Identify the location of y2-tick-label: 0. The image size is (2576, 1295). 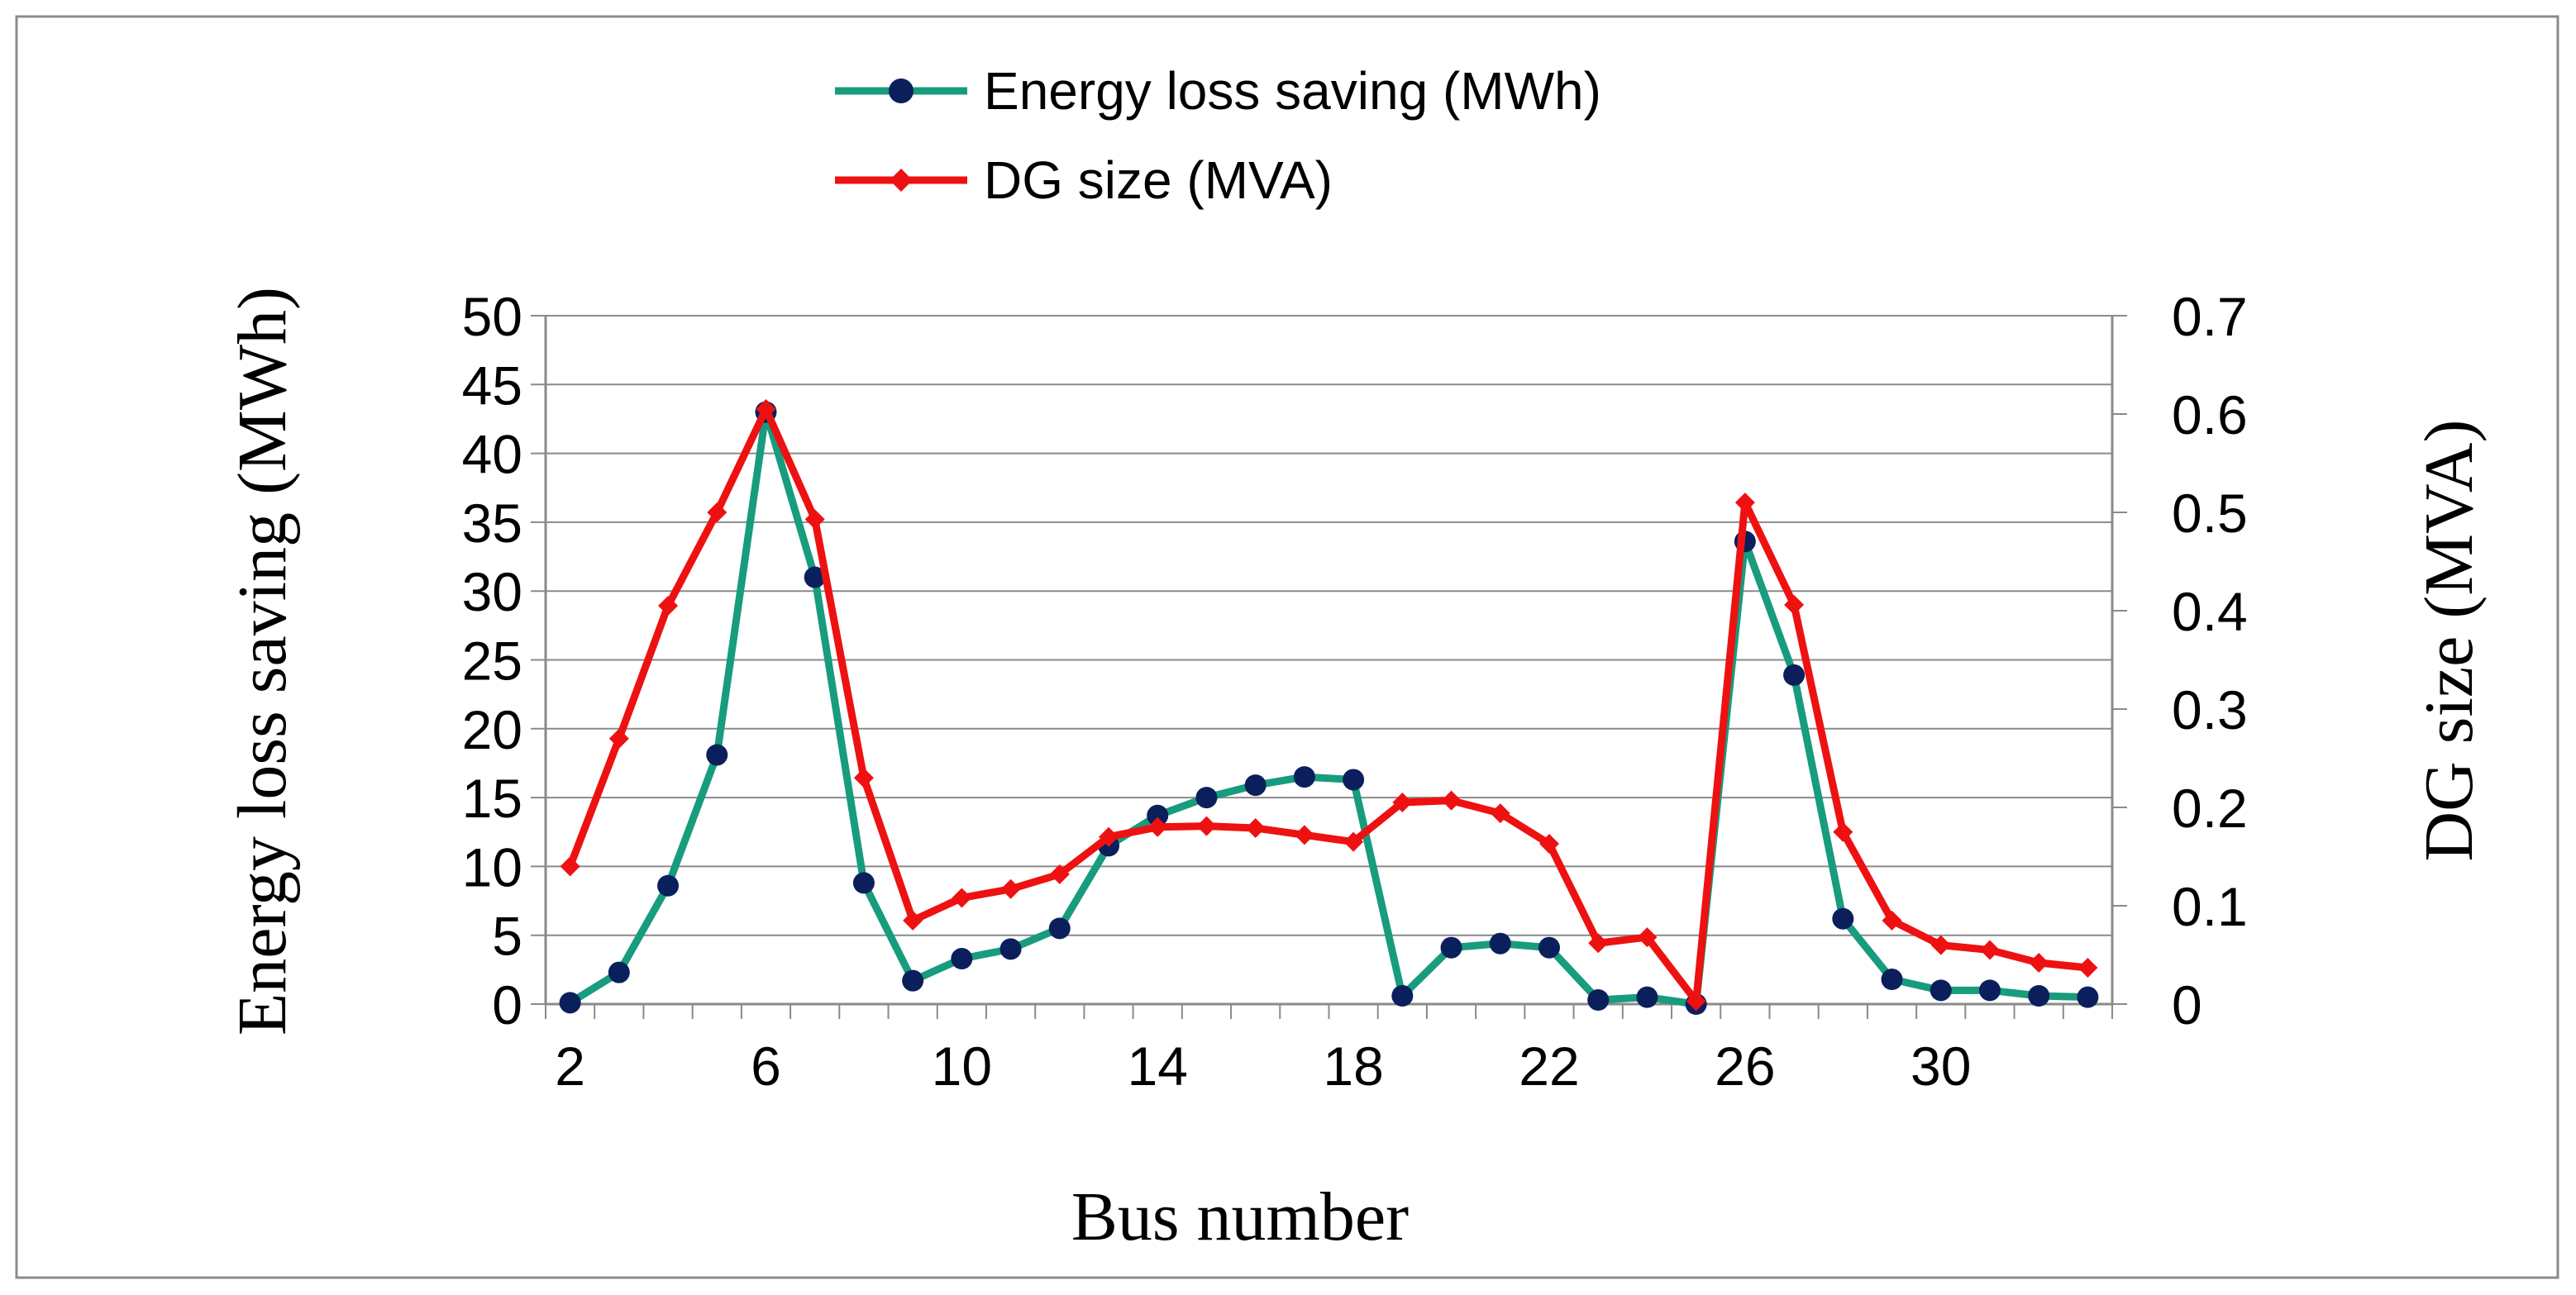
(2187, 1005).